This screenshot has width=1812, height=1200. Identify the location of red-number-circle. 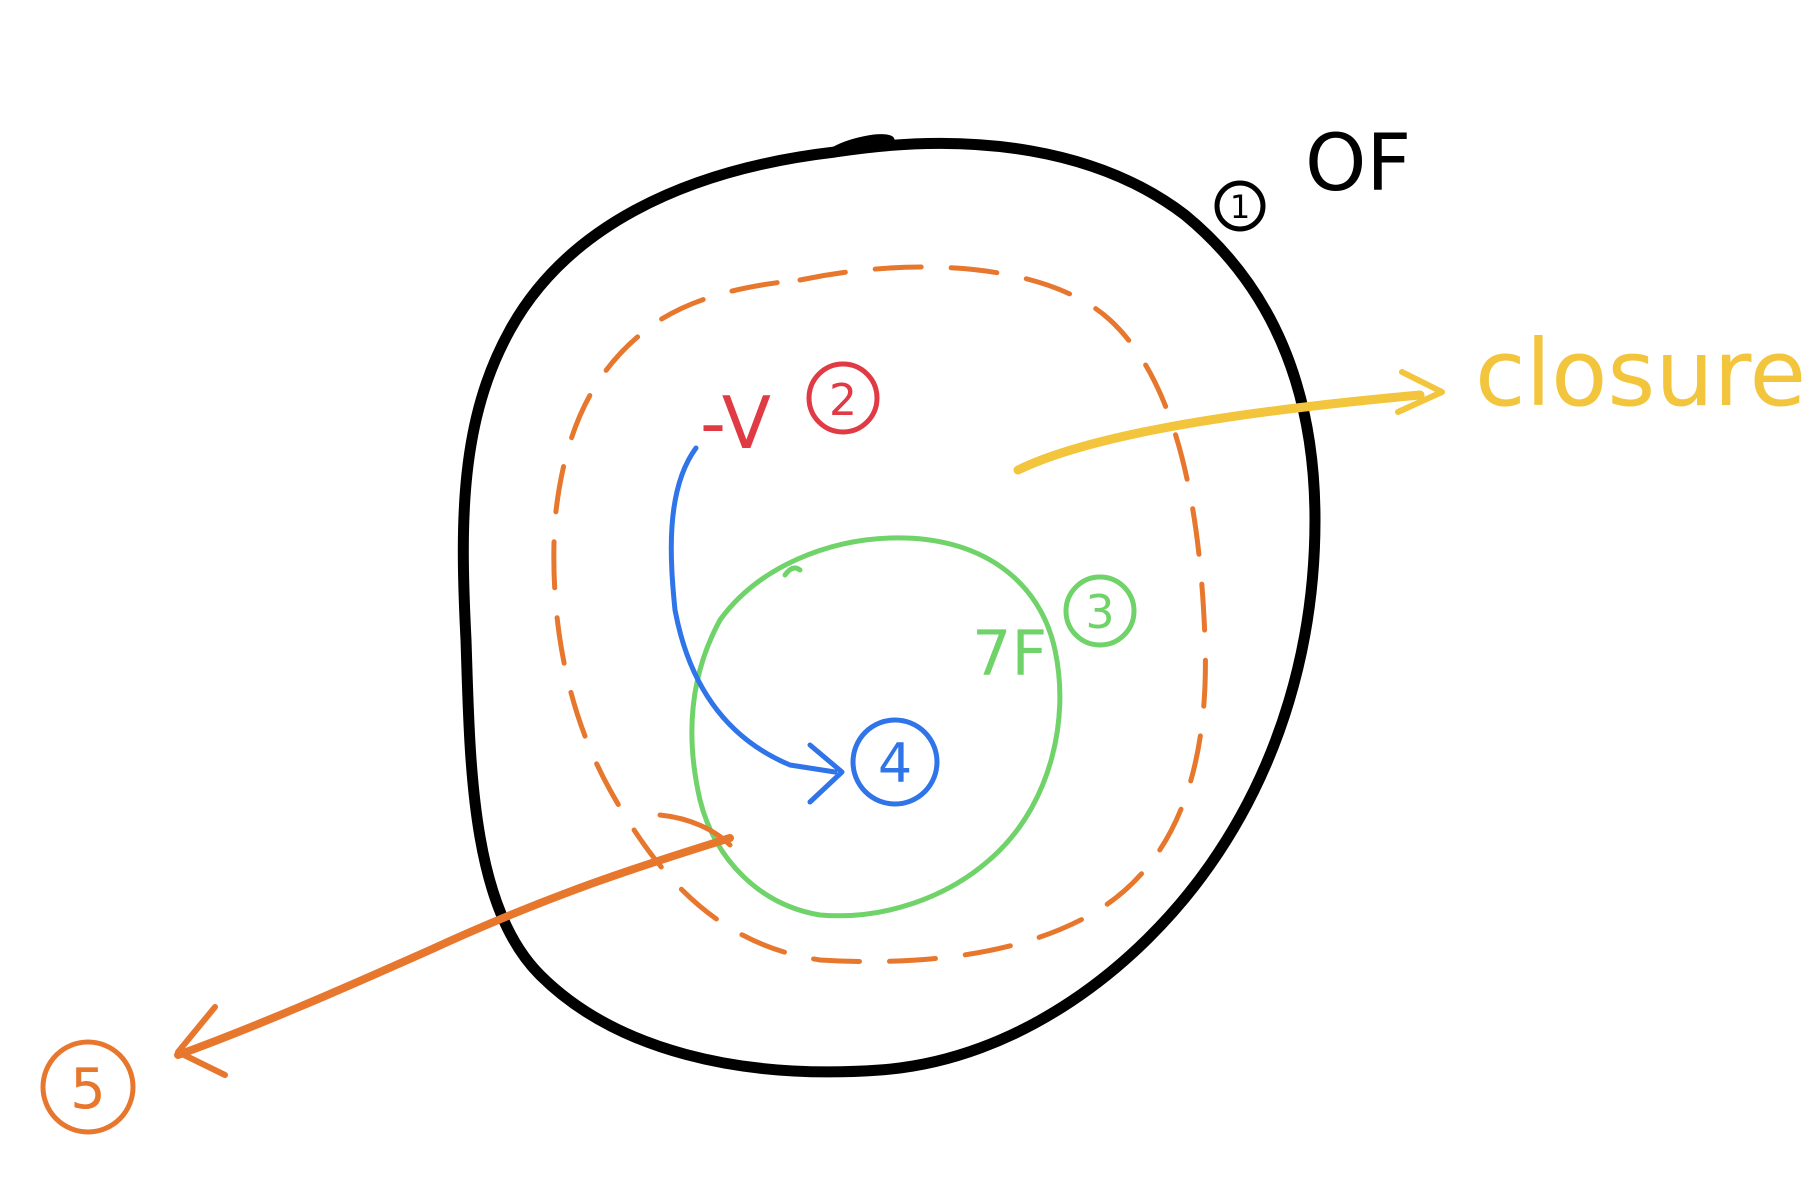
(843, 398).